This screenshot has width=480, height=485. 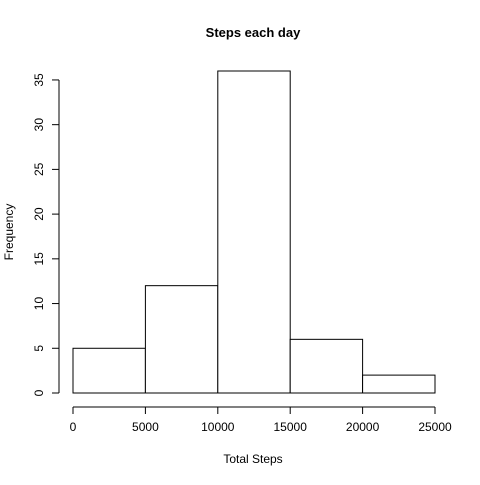 I want to click on y-tick-label-3: 15, so click(x=39, y=259).